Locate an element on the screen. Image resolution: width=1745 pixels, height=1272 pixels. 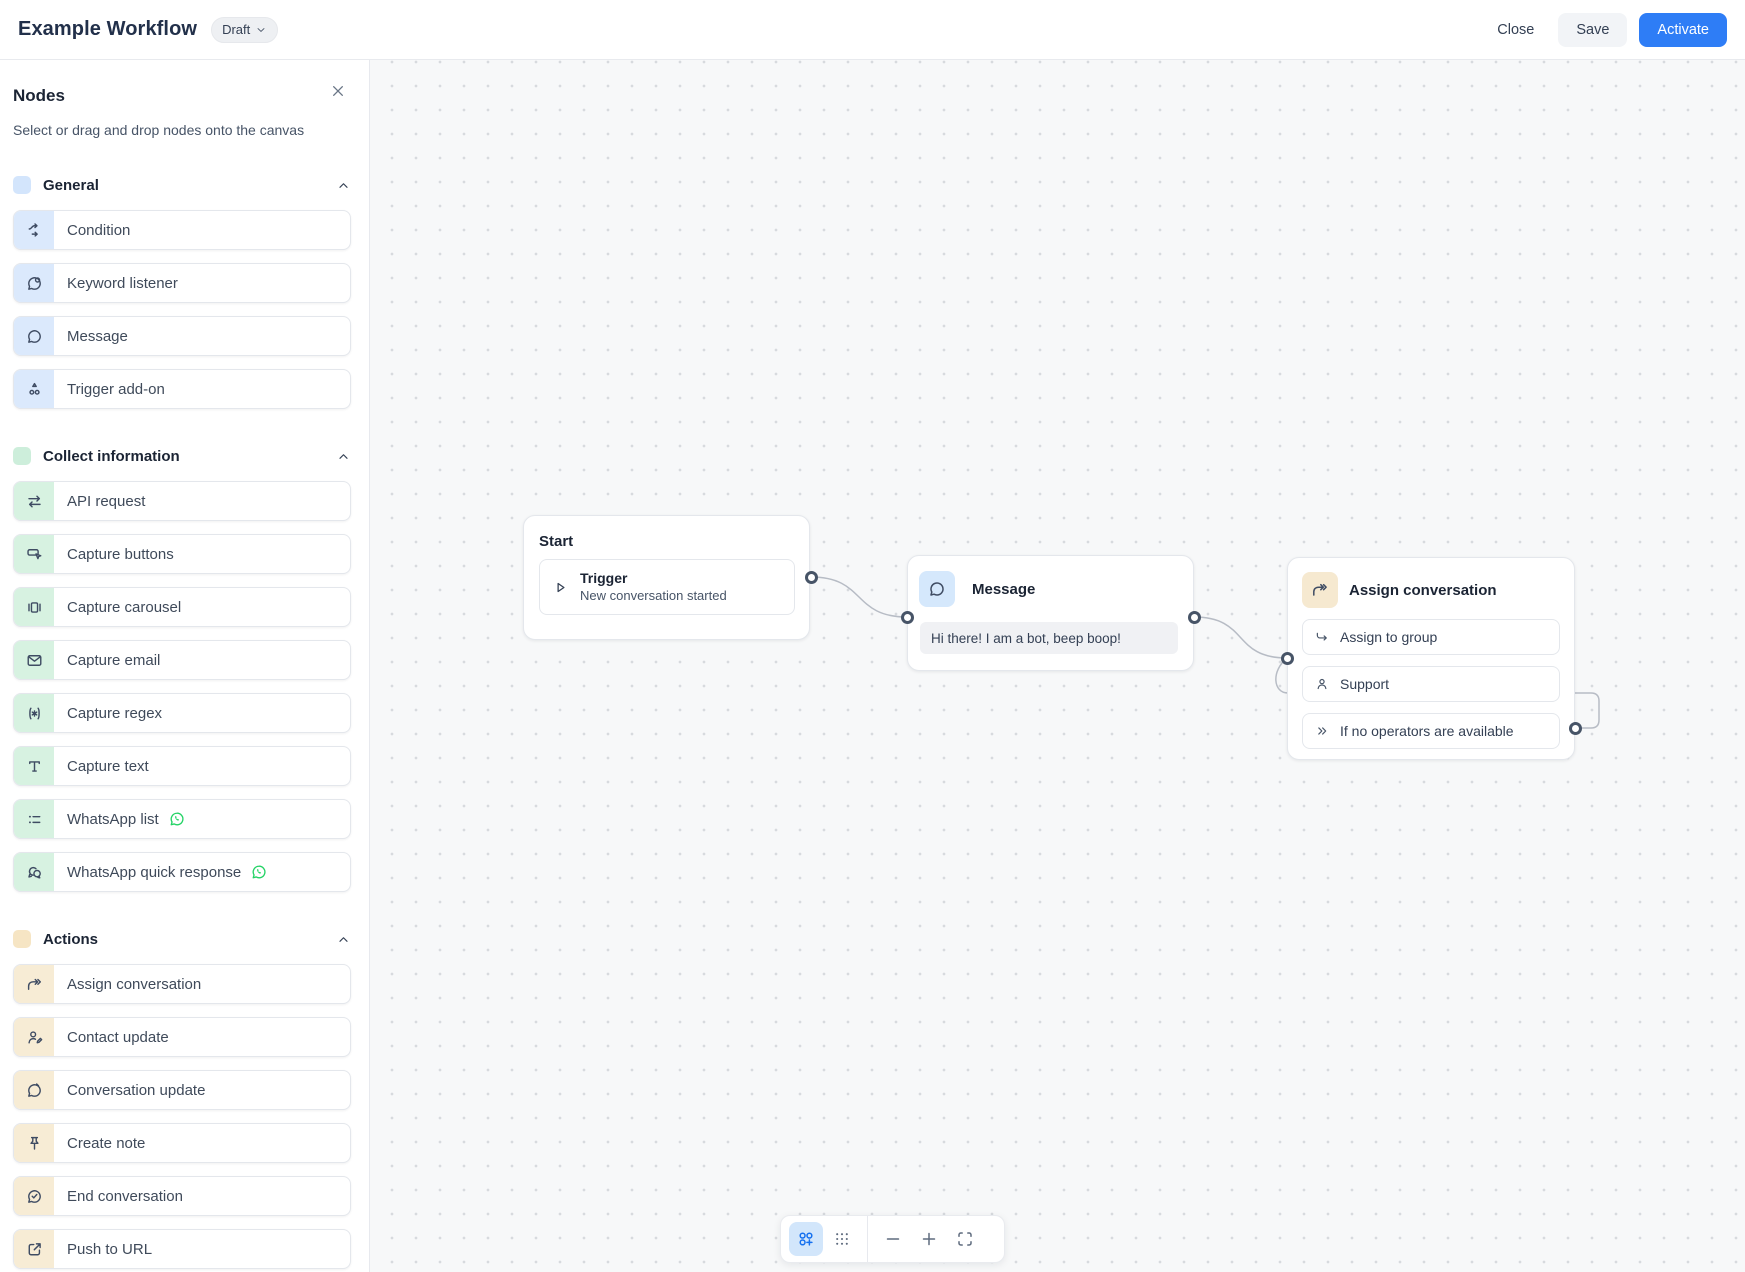
trigger-description: New conversation started is located at coordinates (653, 596).